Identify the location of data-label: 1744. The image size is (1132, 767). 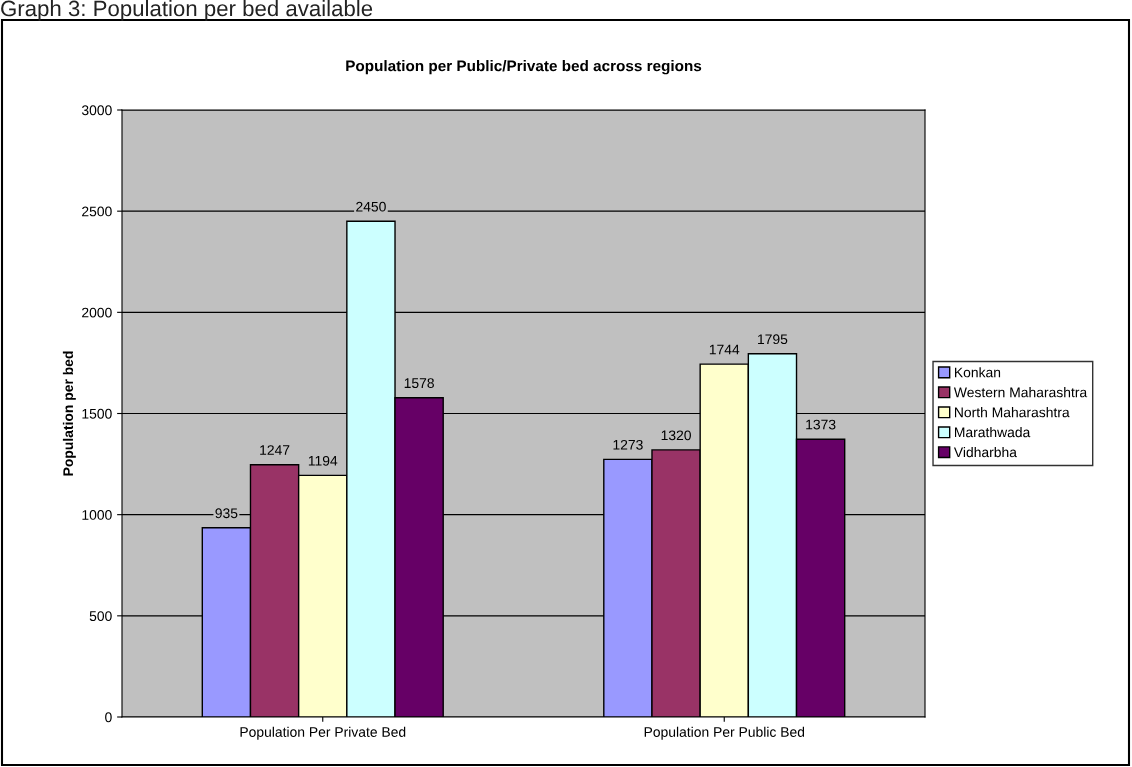
(724, 349).